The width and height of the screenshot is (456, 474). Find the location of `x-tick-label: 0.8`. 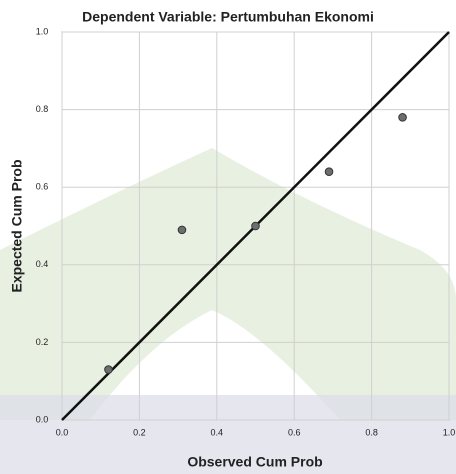

x-tick-label: 0.8 is located at coordinates (371, 432).